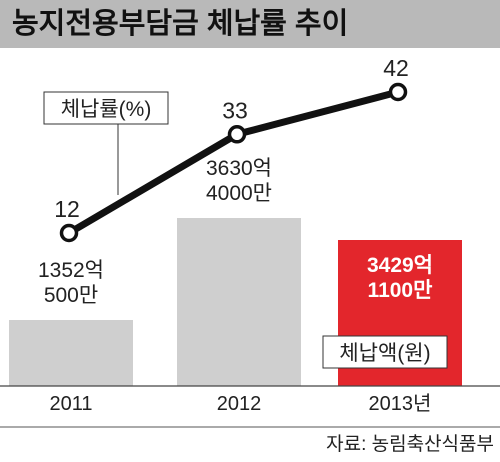  I want to click on bar-2011, so click(71, 353).